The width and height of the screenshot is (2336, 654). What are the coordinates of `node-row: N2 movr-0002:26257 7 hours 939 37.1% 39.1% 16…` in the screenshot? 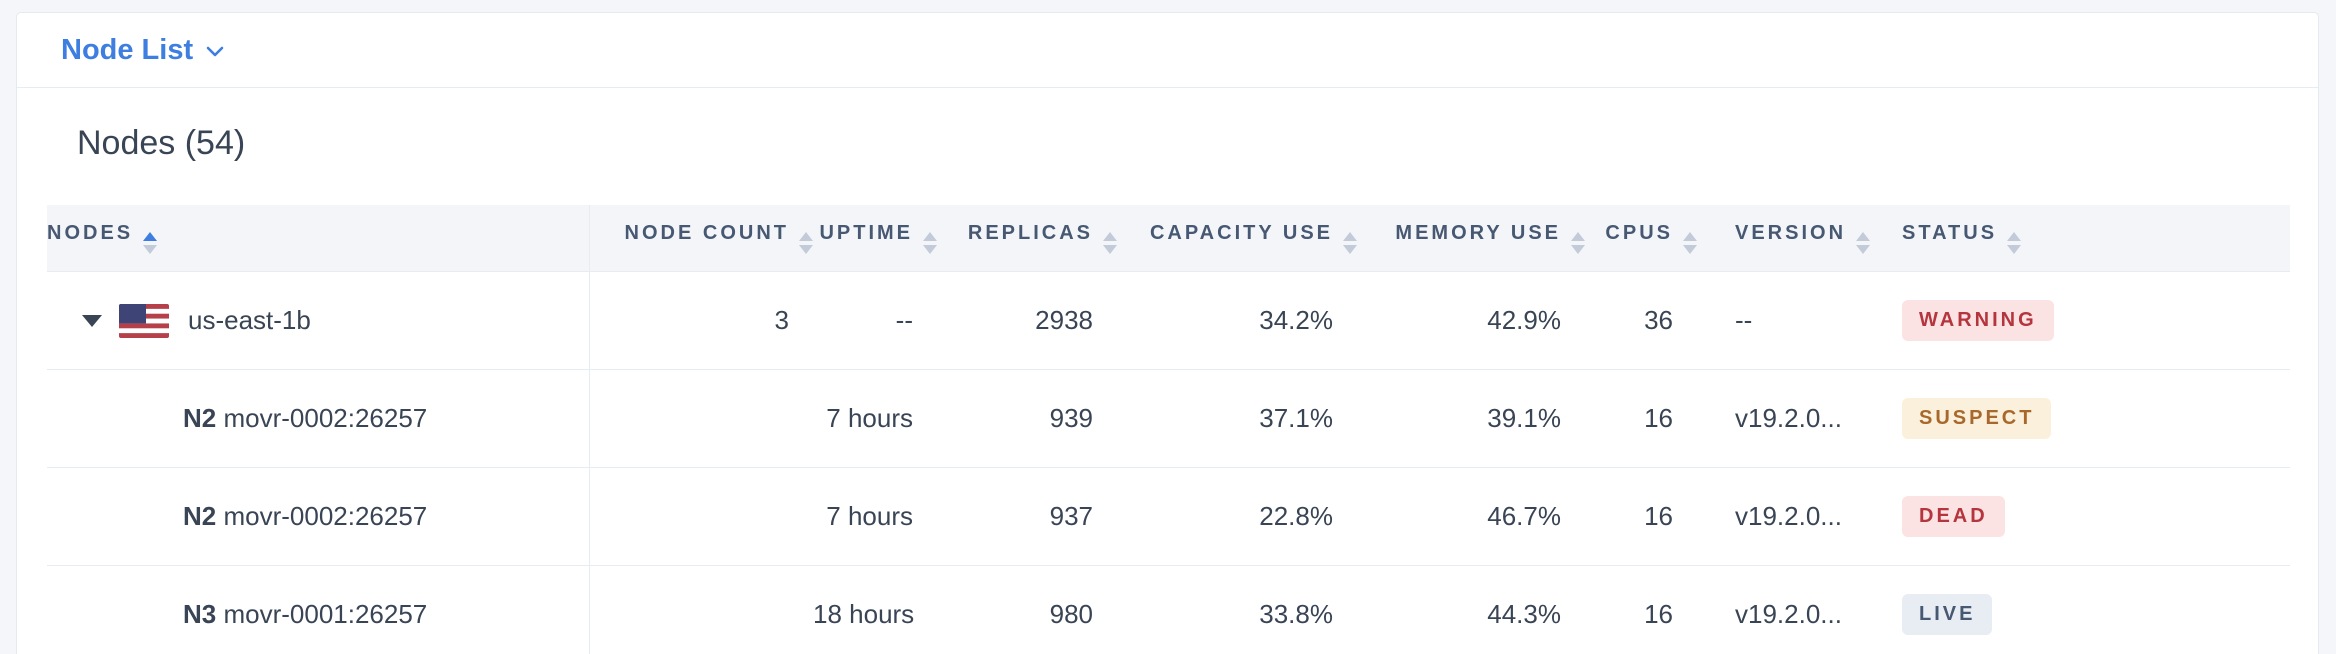 It's located at (1168, 418).